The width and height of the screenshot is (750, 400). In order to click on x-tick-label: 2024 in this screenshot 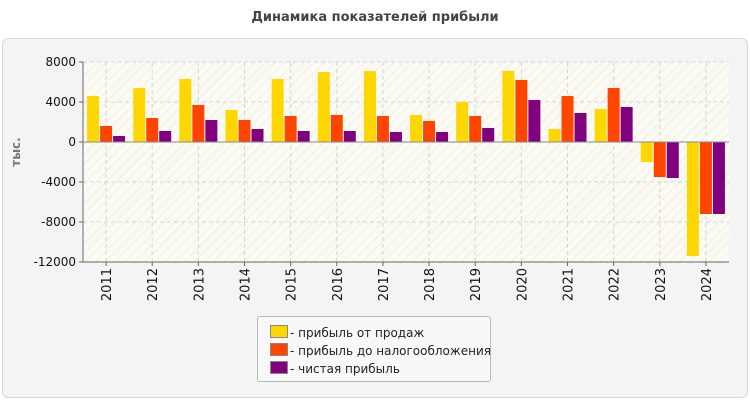, I will do `click(707, 284)`.